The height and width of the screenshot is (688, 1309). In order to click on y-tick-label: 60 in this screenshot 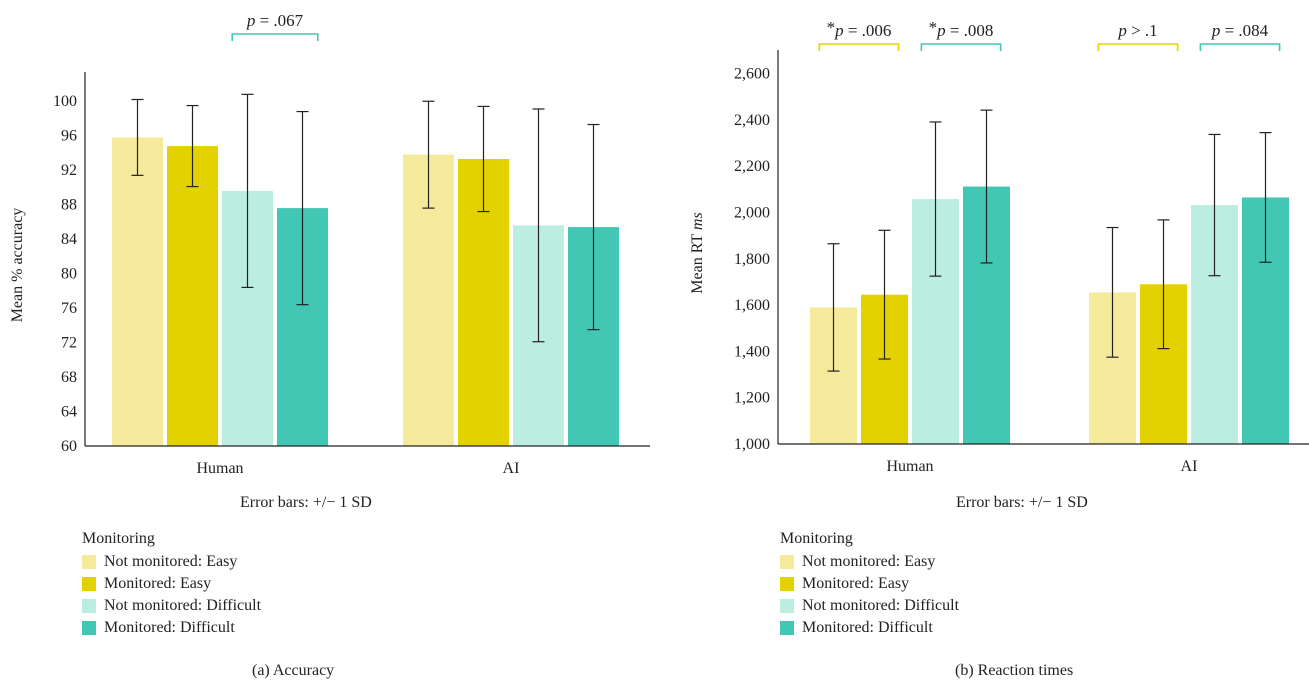, I will do `click(69, 446)`.